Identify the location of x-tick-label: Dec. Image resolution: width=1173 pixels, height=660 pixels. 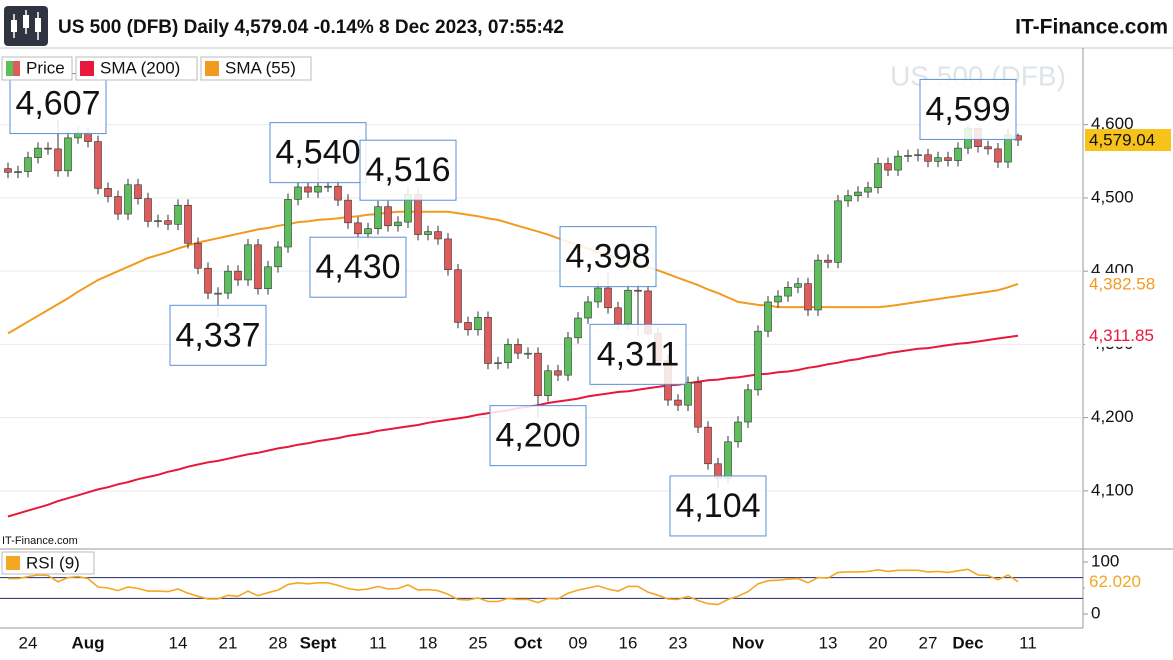
(967, 642).